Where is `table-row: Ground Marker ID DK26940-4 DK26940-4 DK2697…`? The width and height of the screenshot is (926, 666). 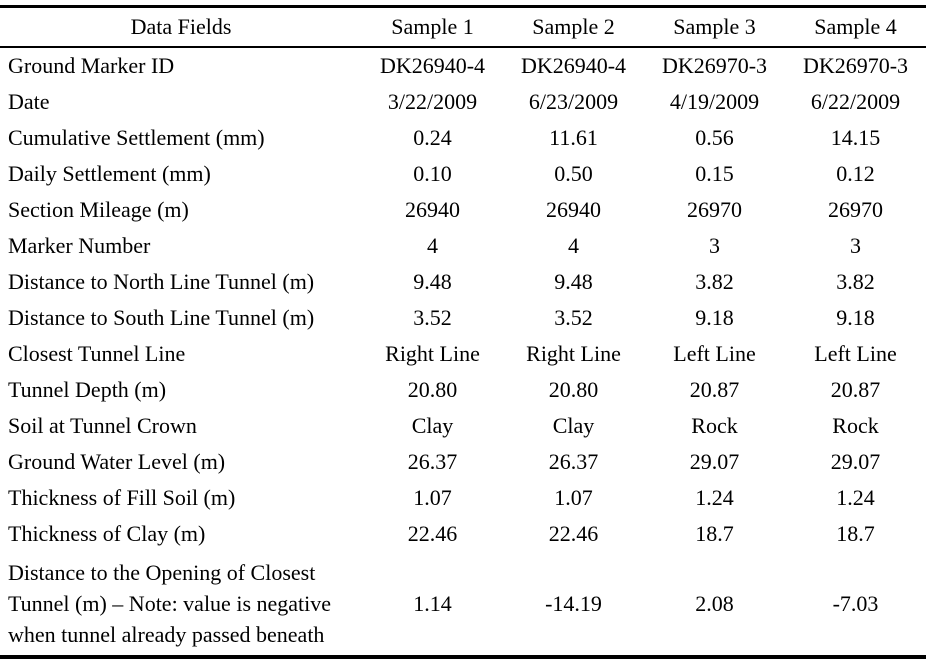
table-row: Ground Marker ID DK26940-4 DK26940-4 DK2697… is located at coordinates (463, 65).